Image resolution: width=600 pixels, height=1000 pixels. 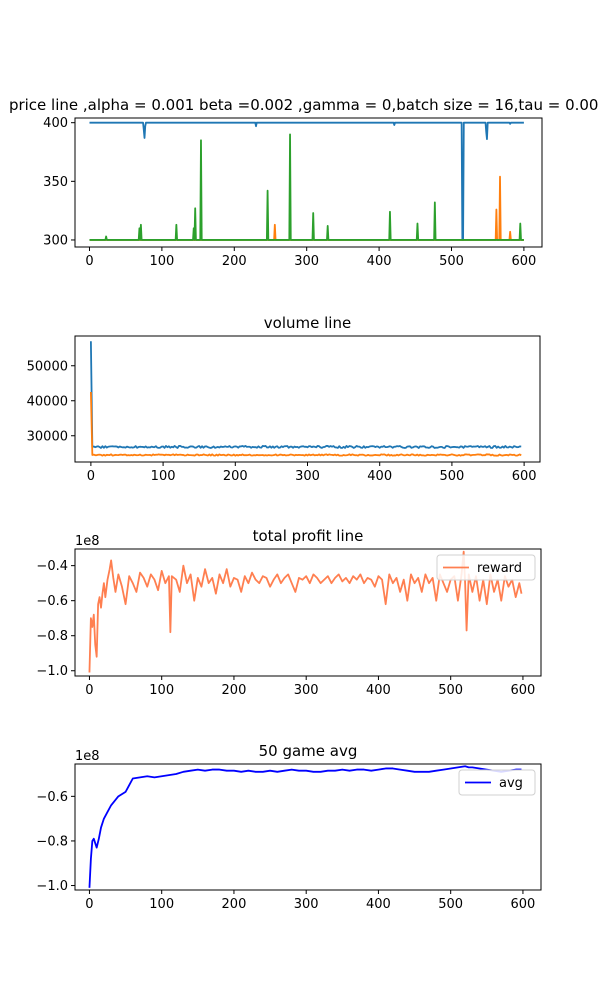 I want to click on chart-title: 50 game avg, so click(x=308, y=751).